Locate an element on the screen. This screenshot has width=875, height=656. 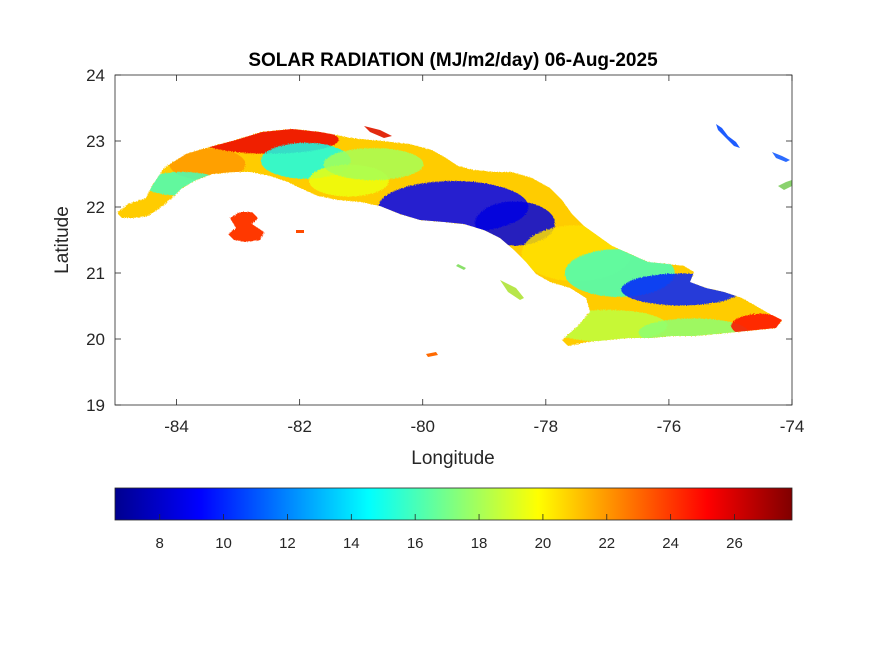
colorbar is located at coordinates (453, 504).